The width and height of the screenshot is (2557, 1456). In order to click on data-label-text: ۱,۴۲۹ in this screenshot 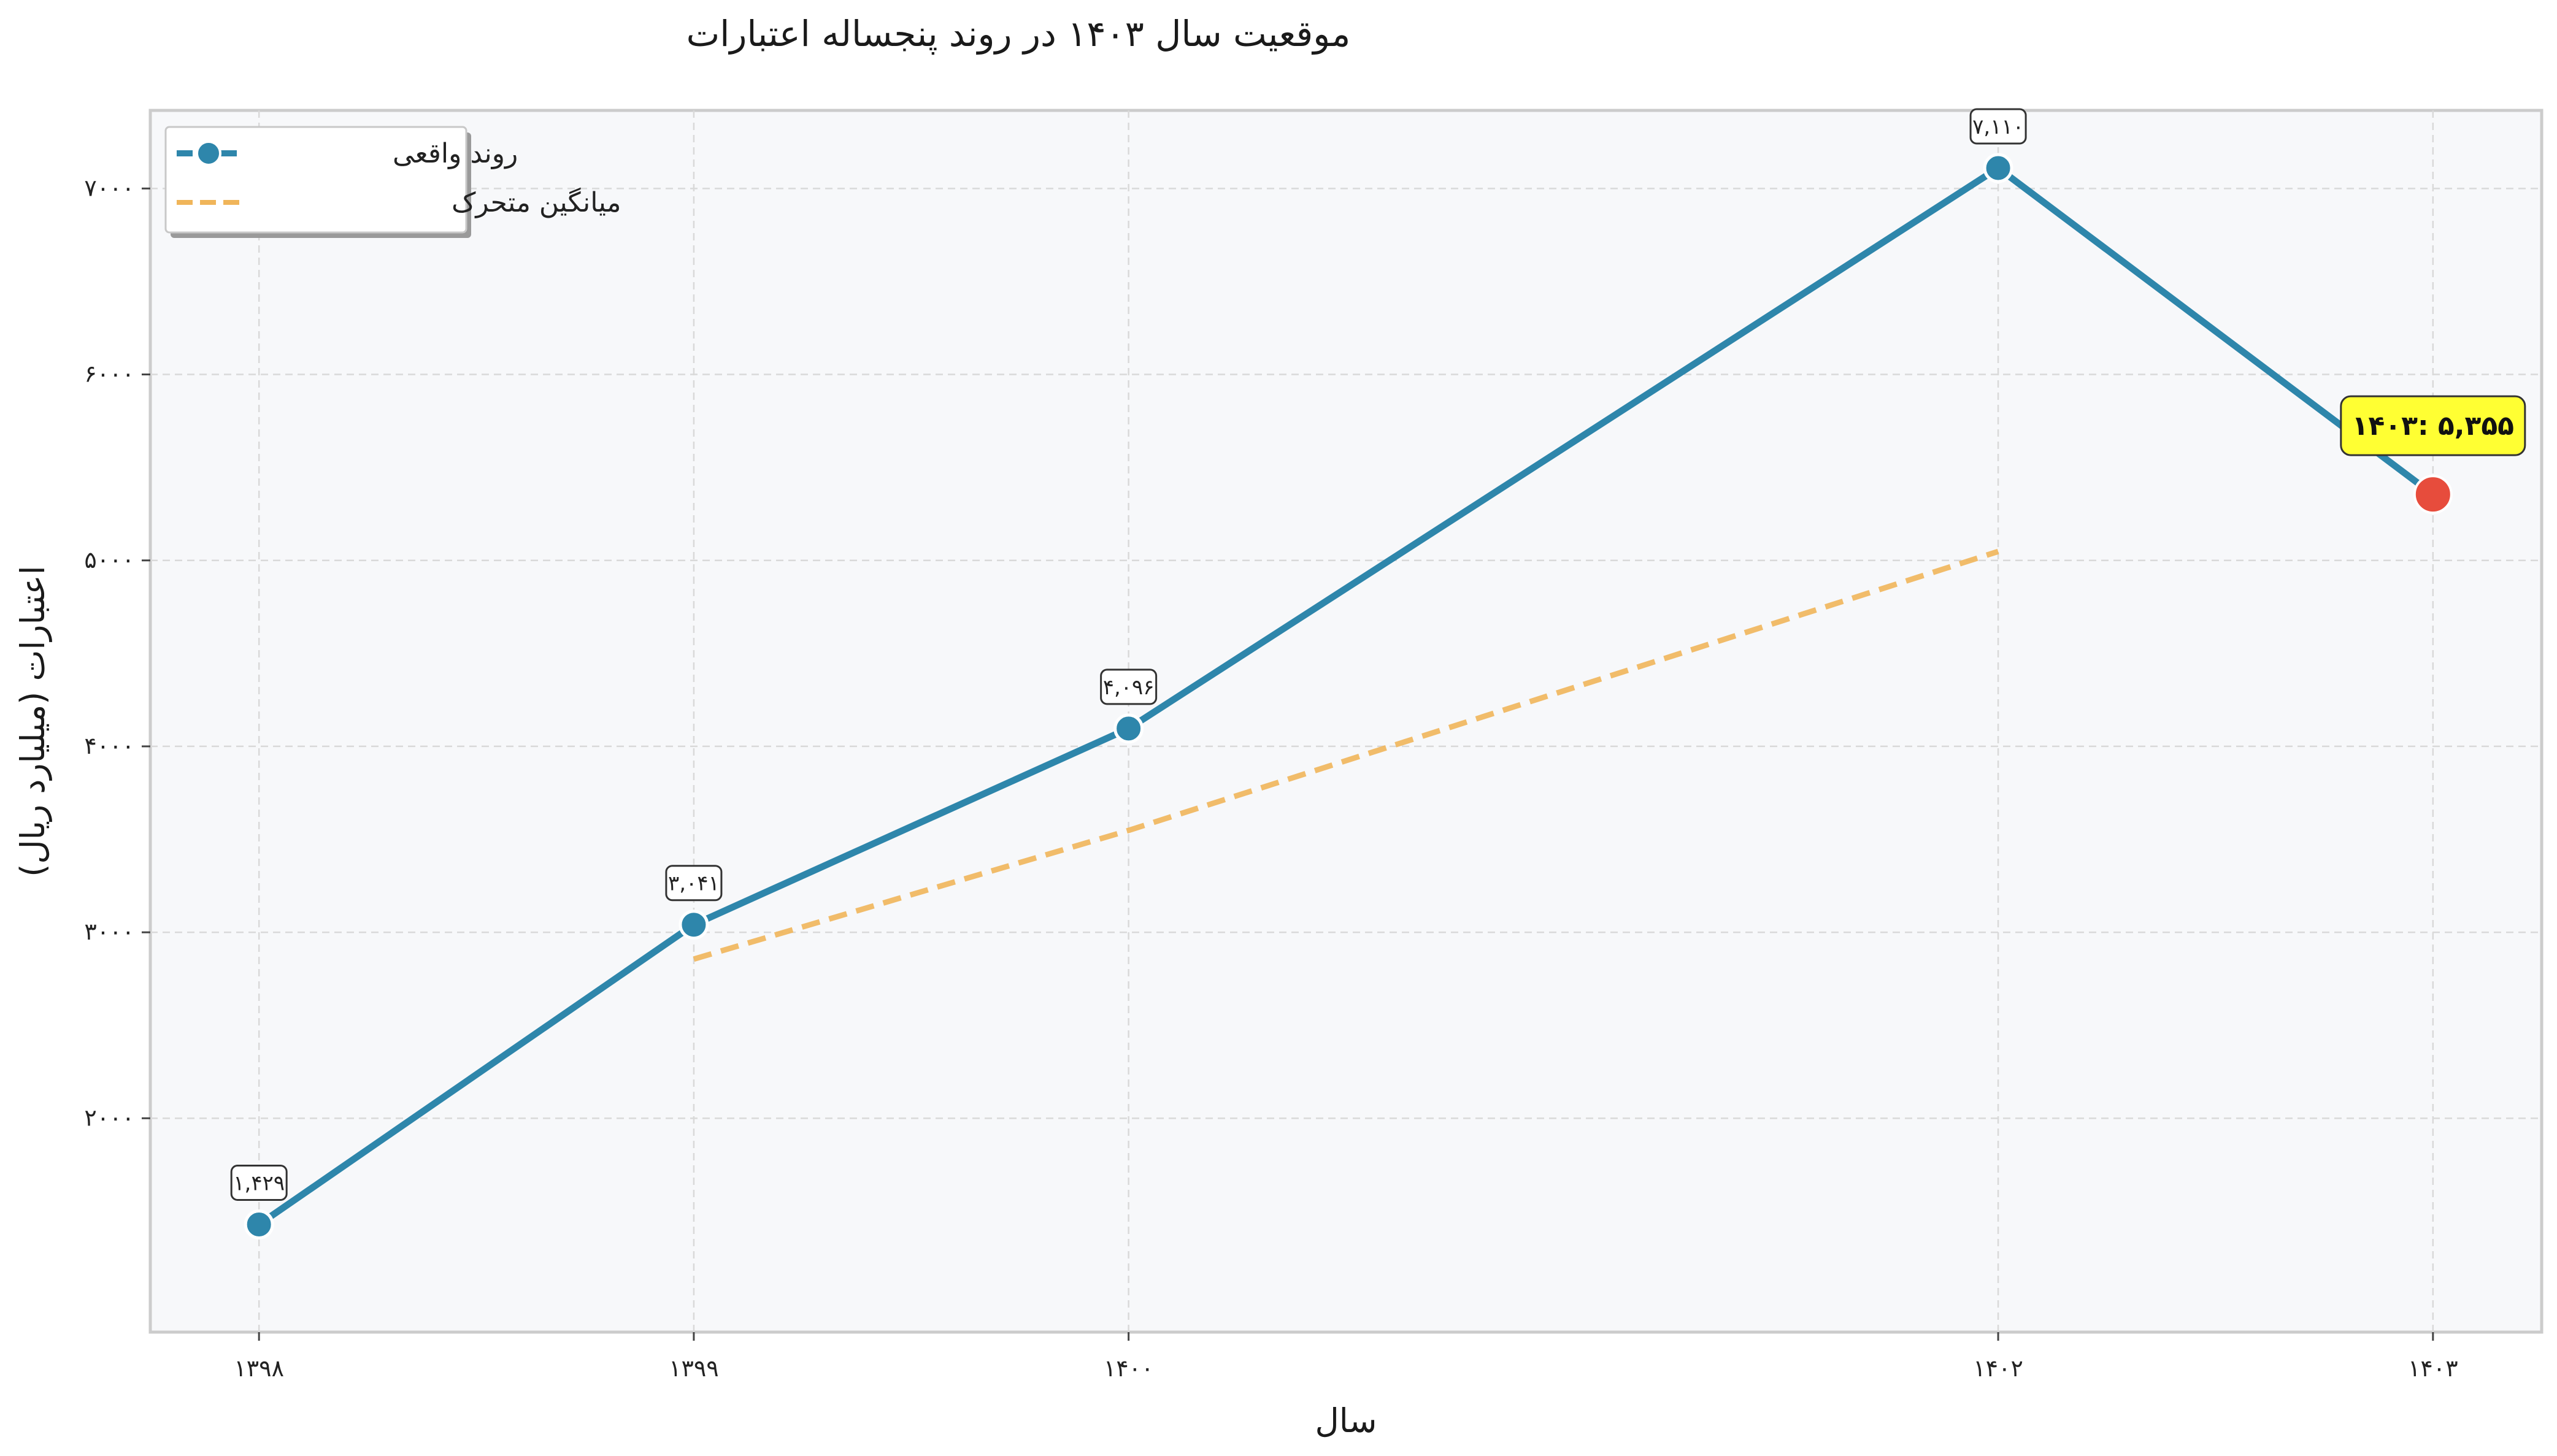, I will do `click(259, 1183)`.